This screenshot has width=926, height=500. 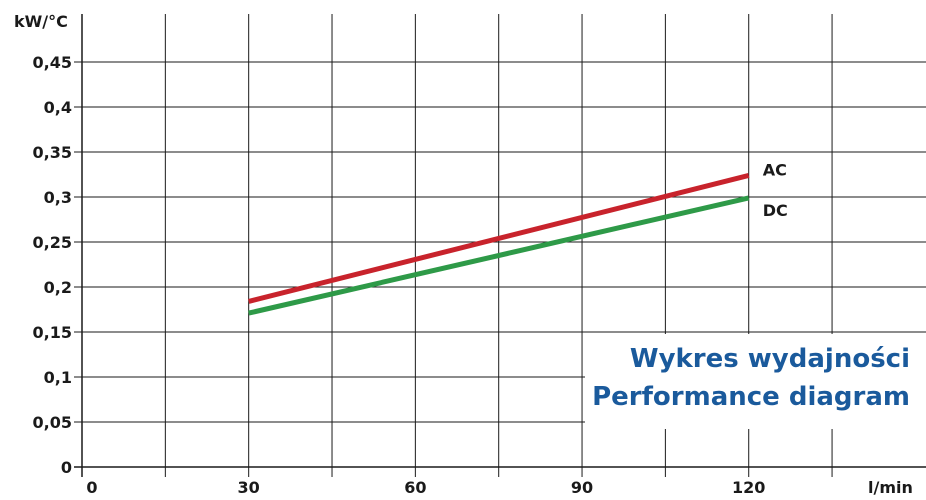 I want to click on y-axis-label: kW/°C, so click(x=41, y=21).